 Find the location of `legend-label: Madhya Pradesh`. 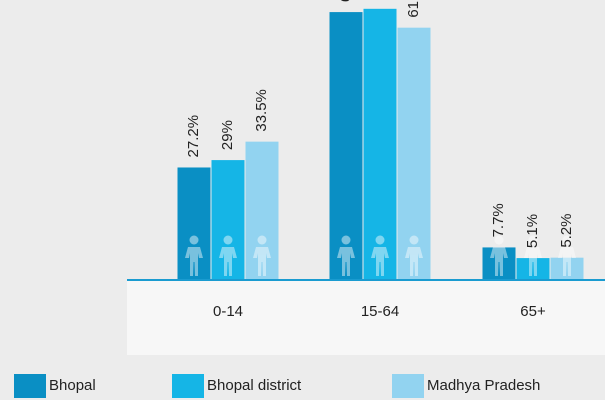

legend-label: Madhya Pradesh is located at coordinates (483, 385).